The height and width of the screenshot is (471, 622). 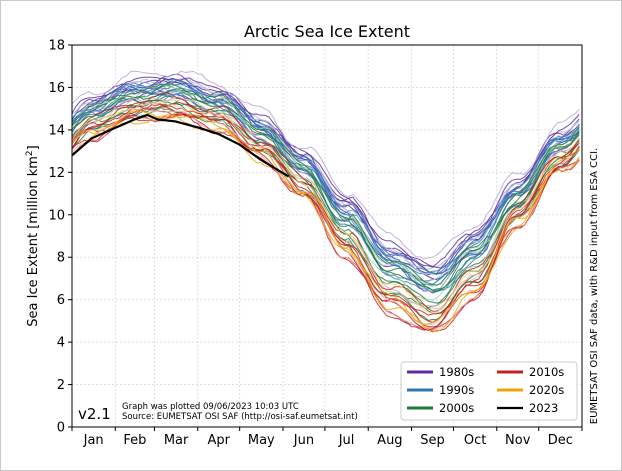 I want to click on legend-label-1980s: 1980s, so click(x=456, y=372).